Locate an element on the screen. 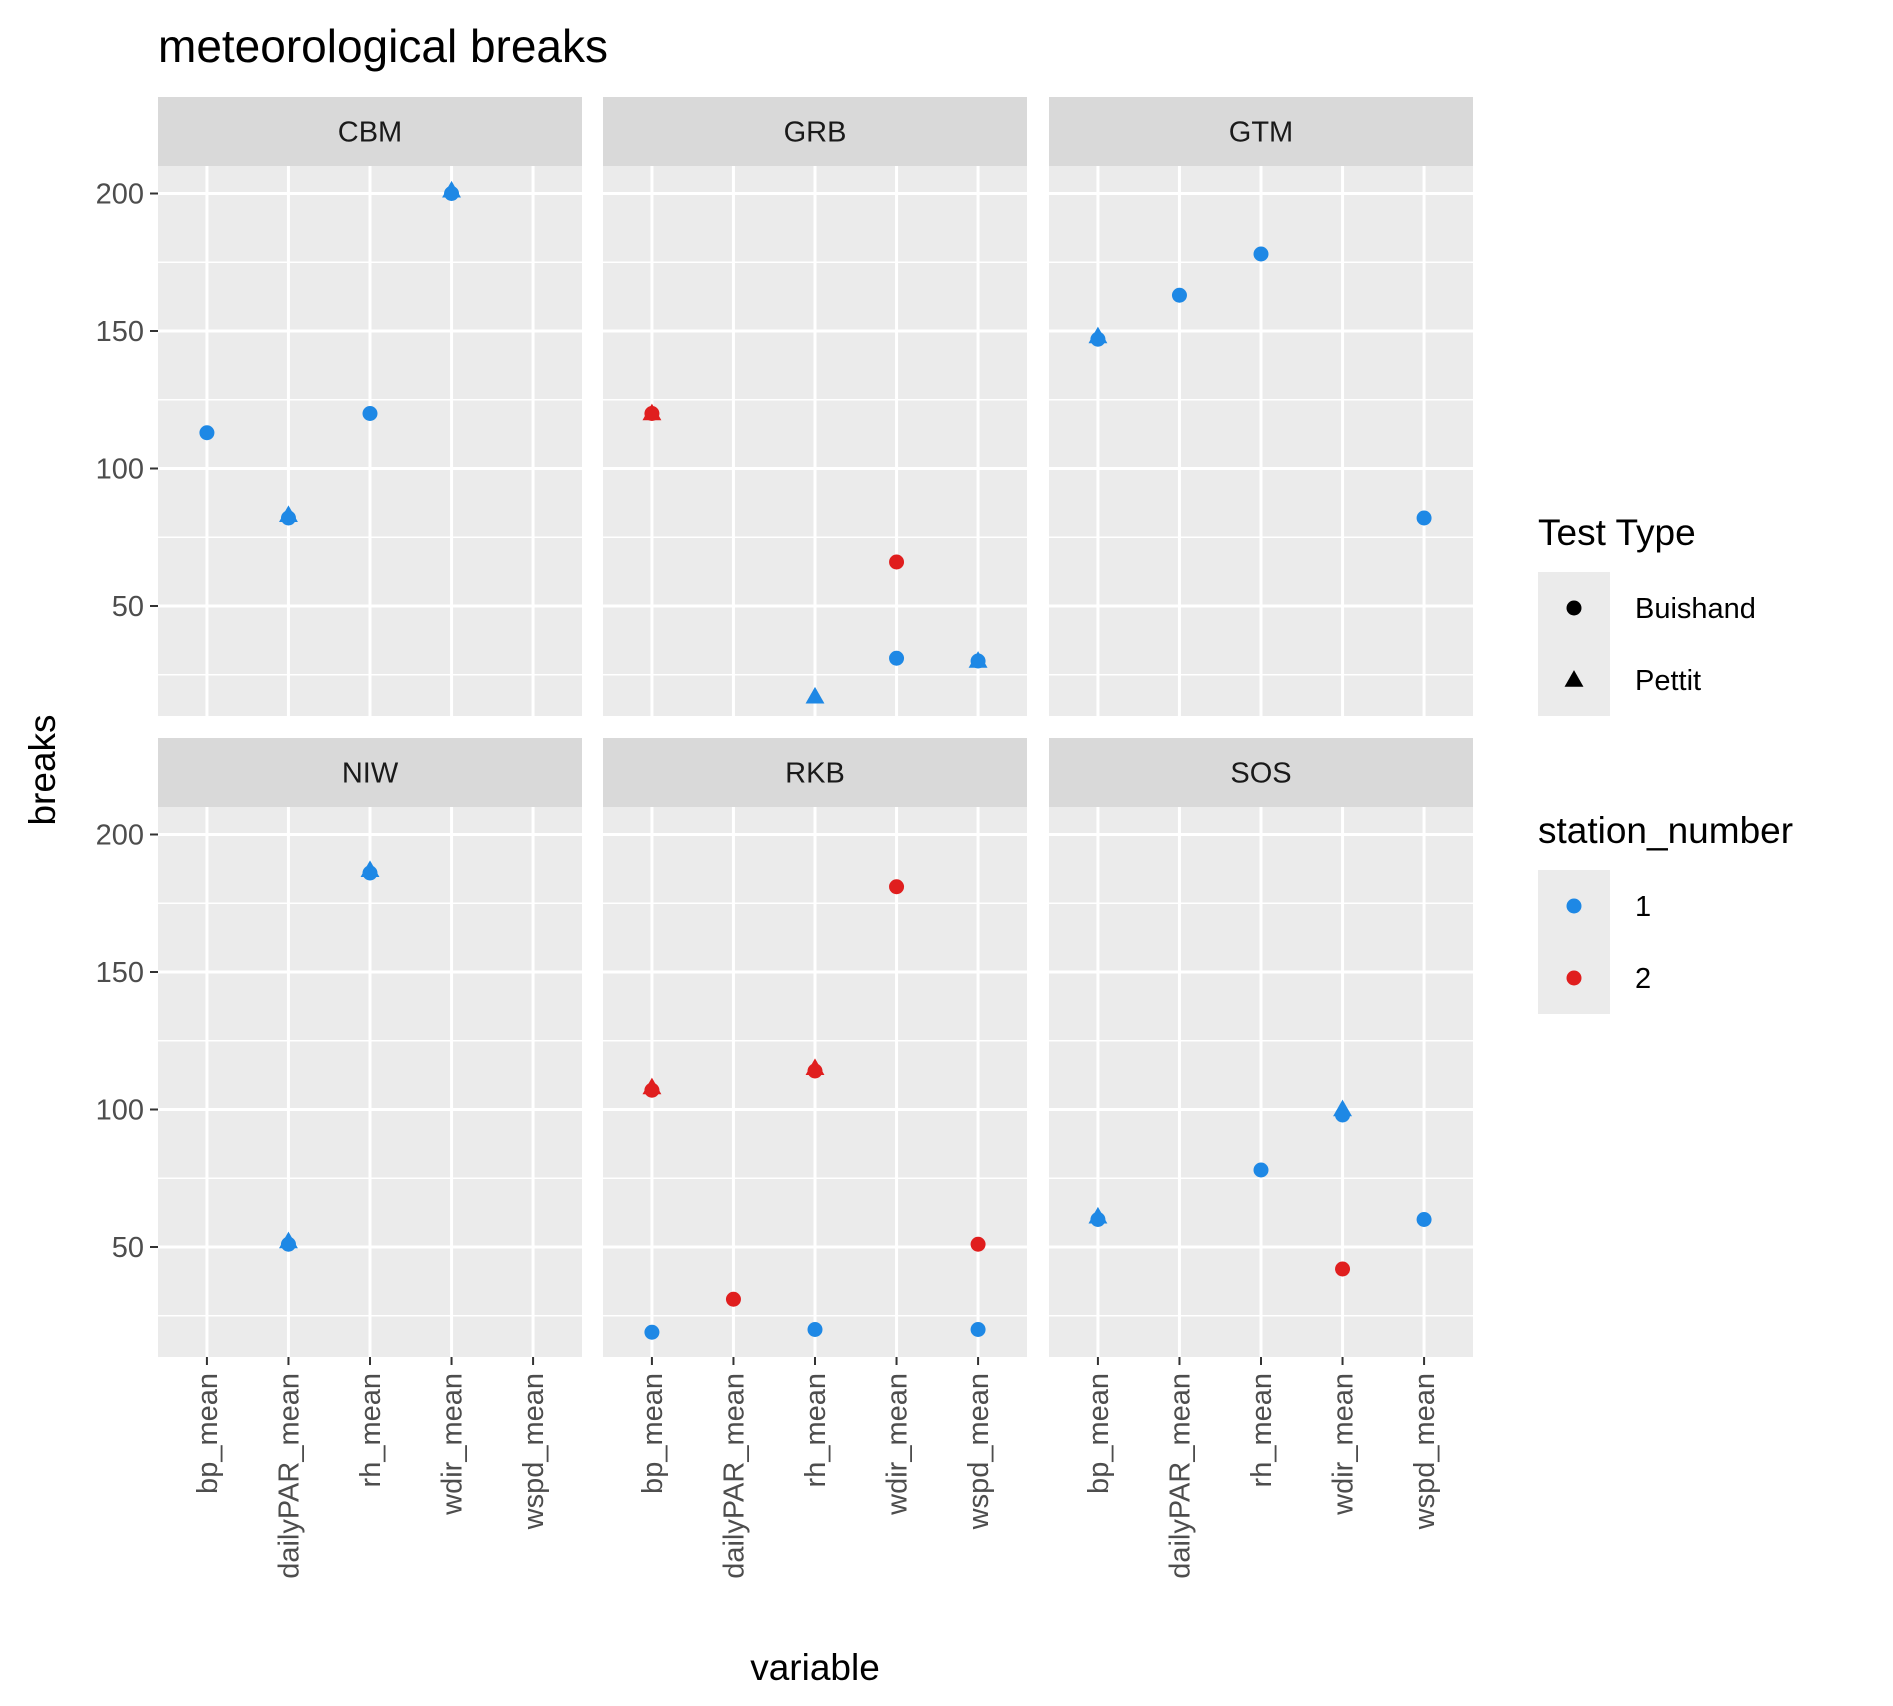  legend-station-number: station_number 1 2 is located at coordinates (1665, 912).